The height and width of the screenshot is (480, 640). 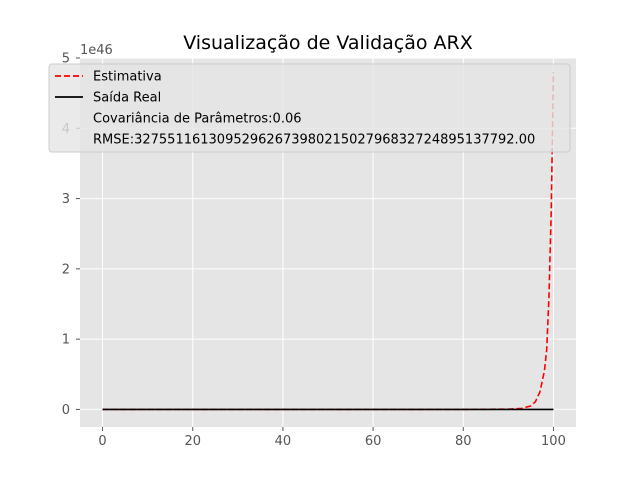 I want to click on x-tick-label: 40, so click(x=283, y=441).